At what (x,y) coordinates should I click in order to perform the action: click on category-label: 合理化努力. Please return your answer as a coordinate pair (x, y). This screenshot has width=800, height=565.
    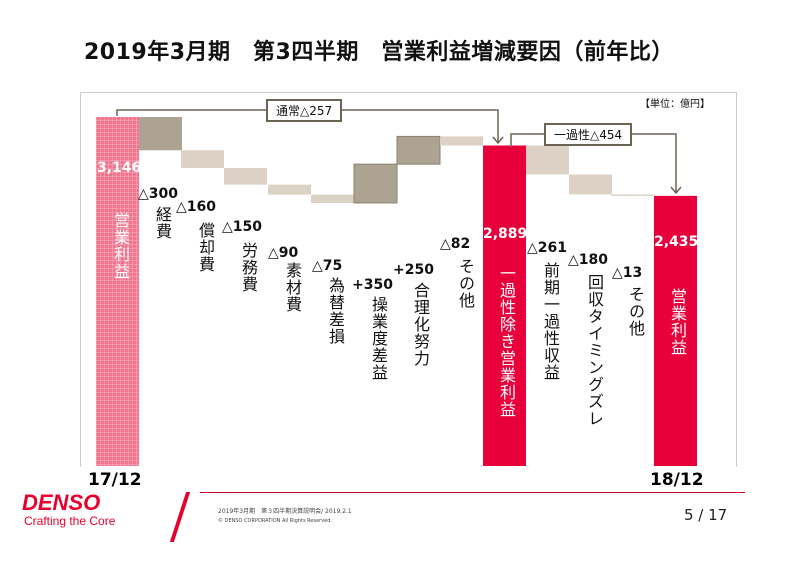
    Looking at the image, I should click on (420, 324).